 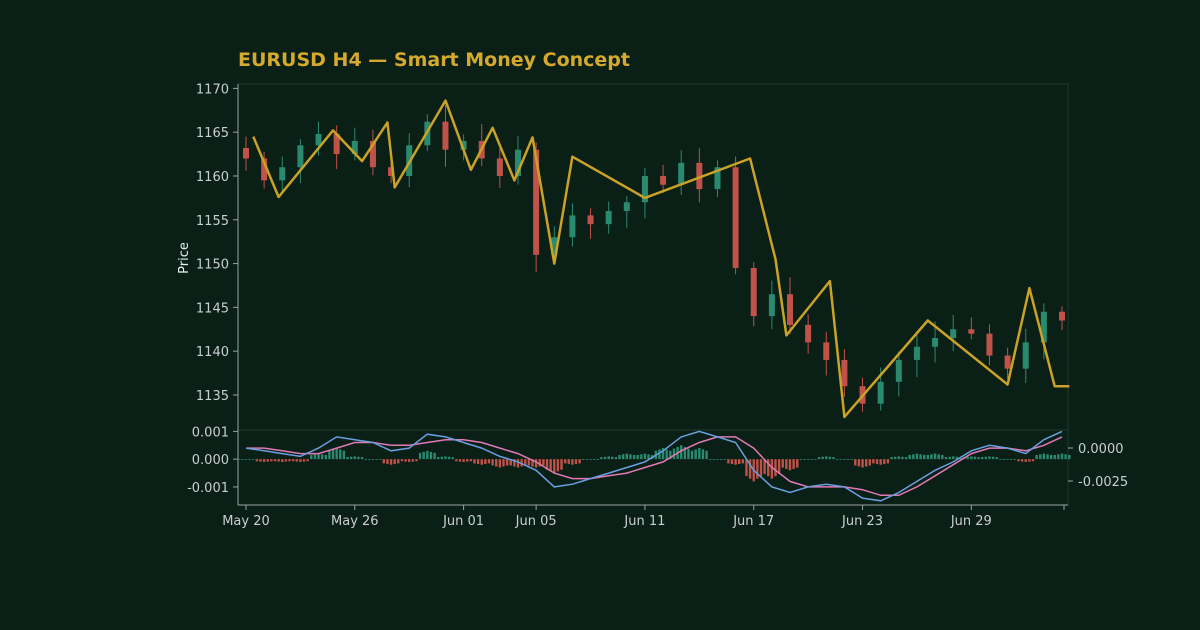 I want to click on macd-right-tick-label: -0.0025, so click(x=1103, y=482).